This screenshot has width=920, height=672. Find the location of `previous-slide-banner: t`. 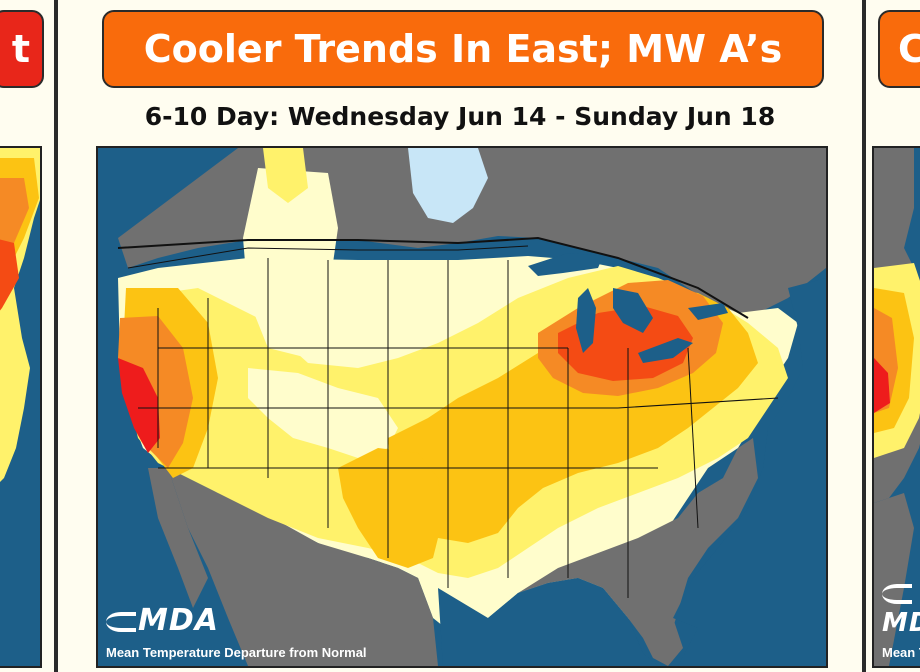

previous-slide-banner: t is located at coordinates (22, 49).